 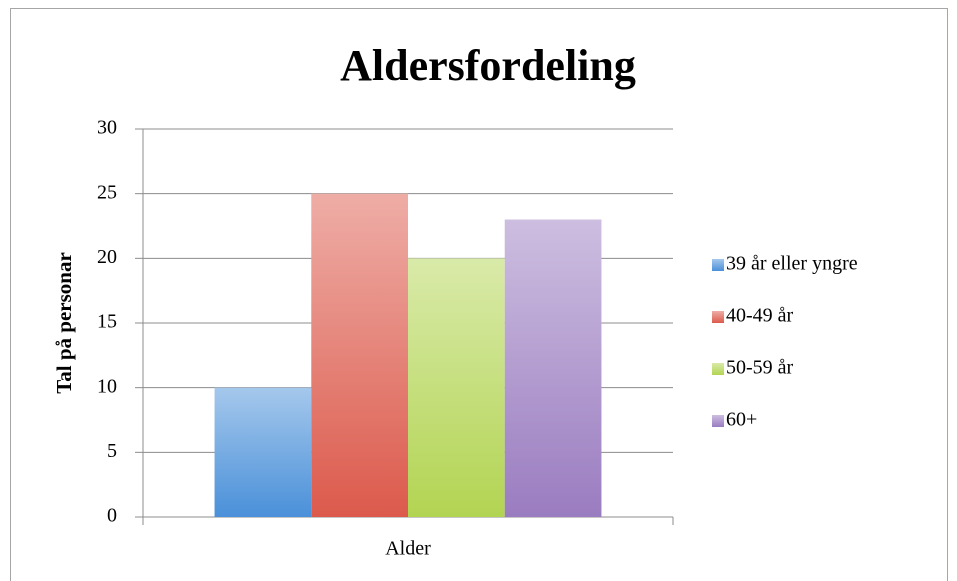 What do you see at coordinates (488, 65) in the screenshot?
I see `chart-title: Aldersfordeling` at bounding box center [488, 65].